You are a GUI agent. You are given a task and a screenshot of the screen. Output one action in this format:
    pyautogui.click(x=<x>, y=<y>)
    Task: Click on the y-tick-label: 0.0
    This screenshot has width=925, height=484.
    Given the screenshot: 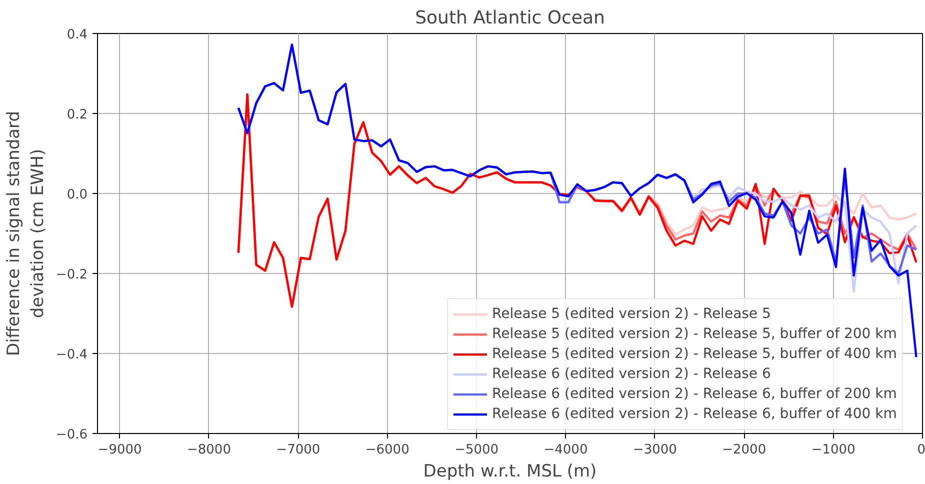 What is the action you would take?
    pyautogui.click(x=77, y=195)
    